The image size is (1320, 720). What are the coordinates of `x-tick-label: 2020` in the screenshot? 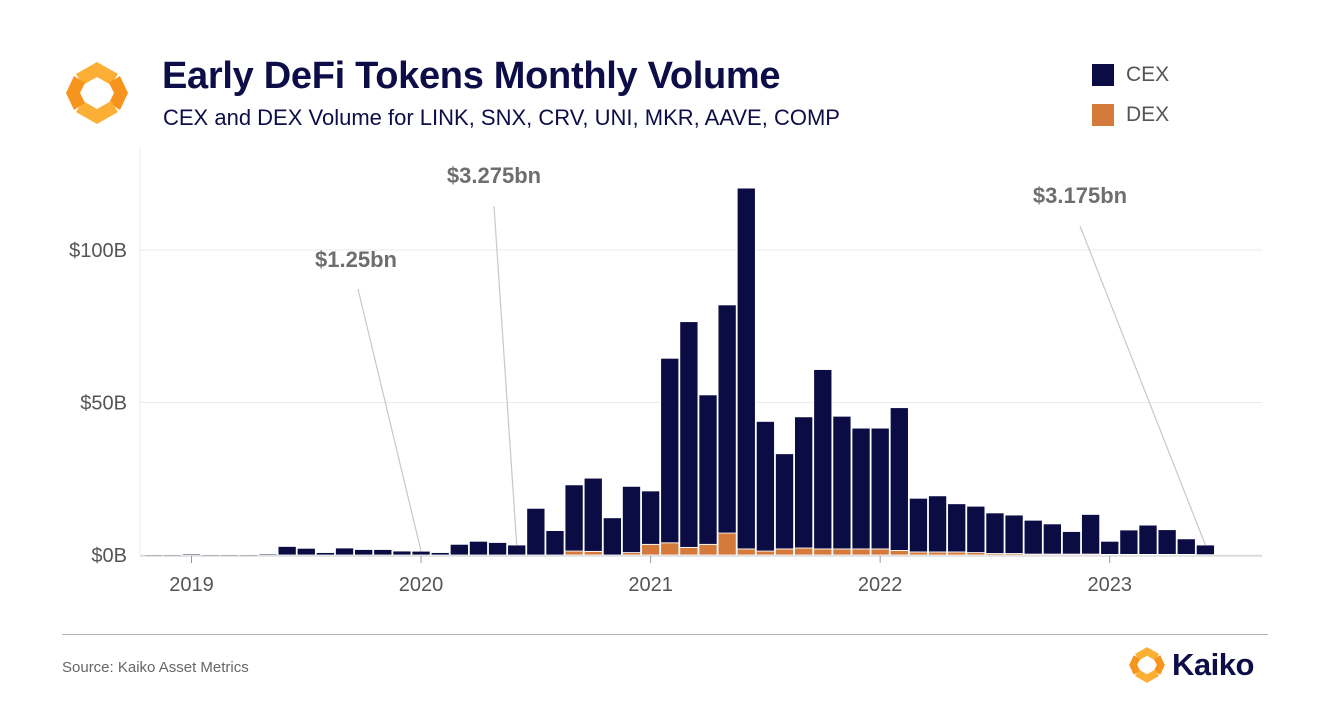 It's located at (421, 585).